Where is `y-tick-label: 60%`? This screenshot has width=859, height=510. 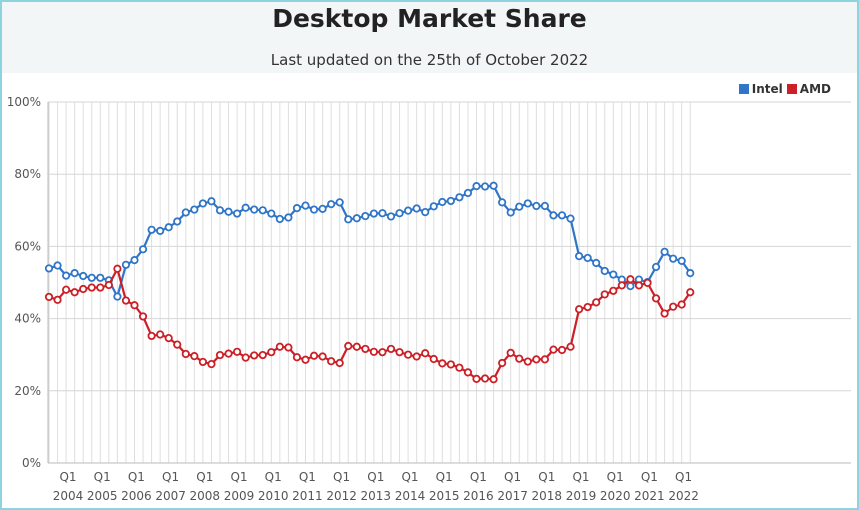 y-tick-label: 60% is located at coordinates (27, 246).